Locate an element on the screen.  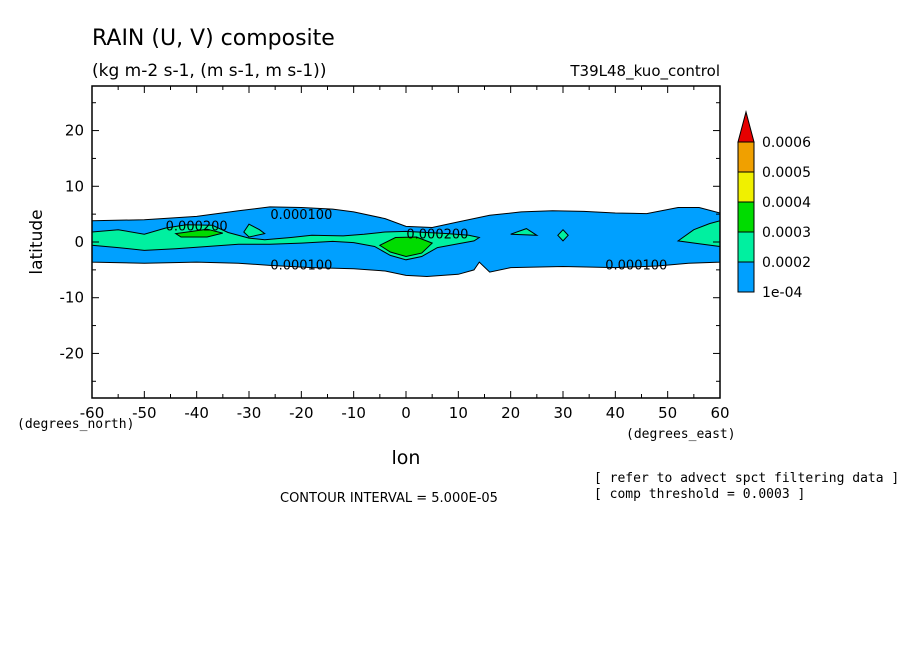
x-axis-title: lon is located at coordinates (406, 458).